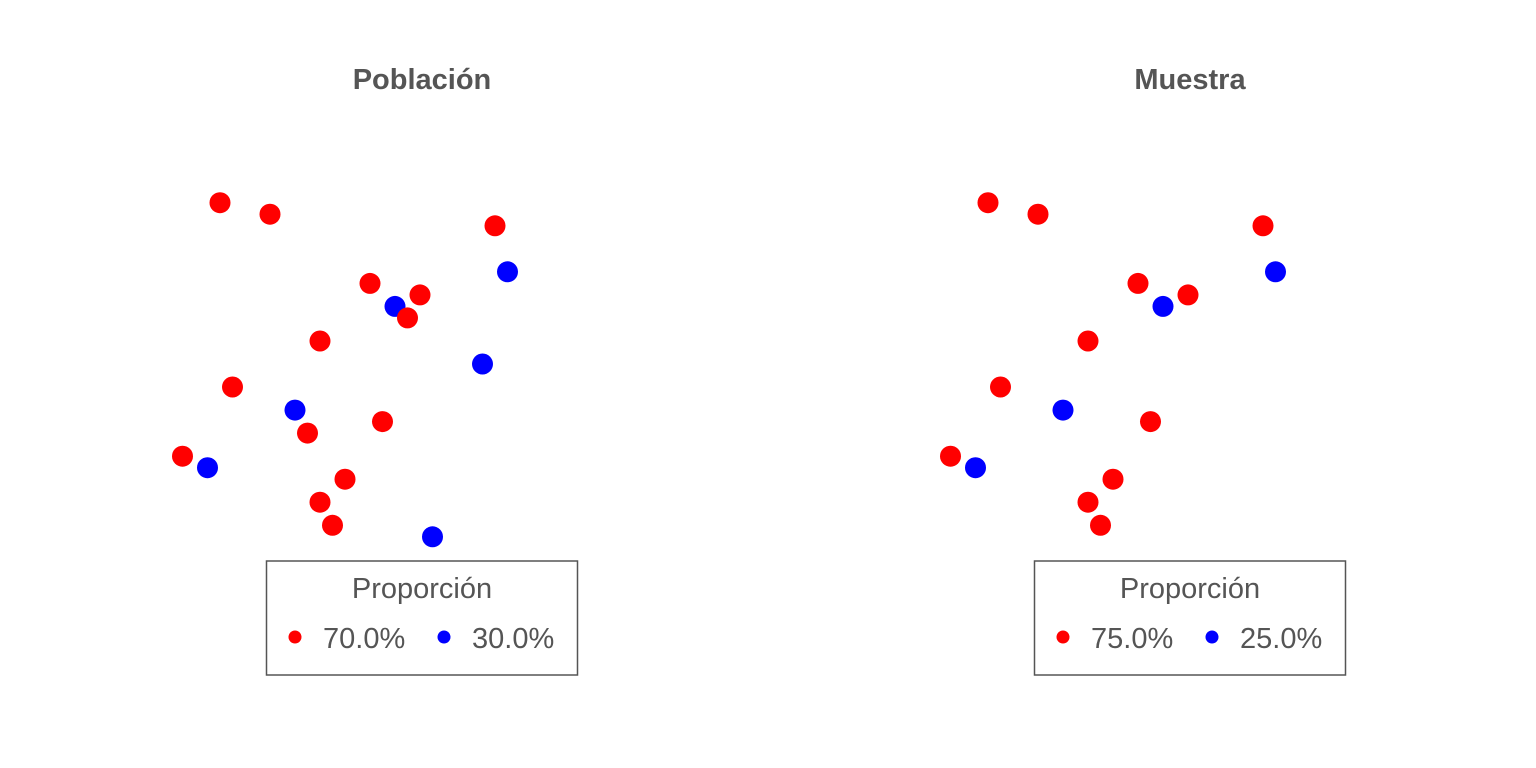  I want to click on legend-label-0: 70.0%, so click(364, 639).